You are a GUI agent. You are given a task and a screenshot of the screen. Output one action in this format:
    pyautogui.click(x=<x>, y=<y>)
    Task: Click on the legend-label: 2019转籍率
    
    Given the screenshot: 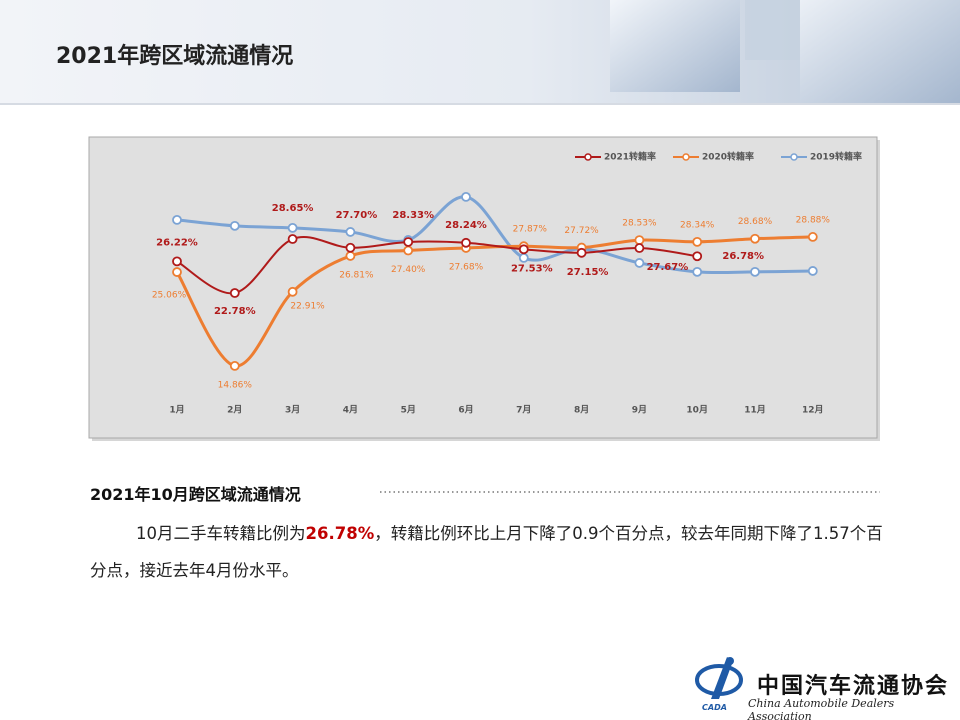 What is the action you would take?
    pyautogui.click(x=836, y=157)
    